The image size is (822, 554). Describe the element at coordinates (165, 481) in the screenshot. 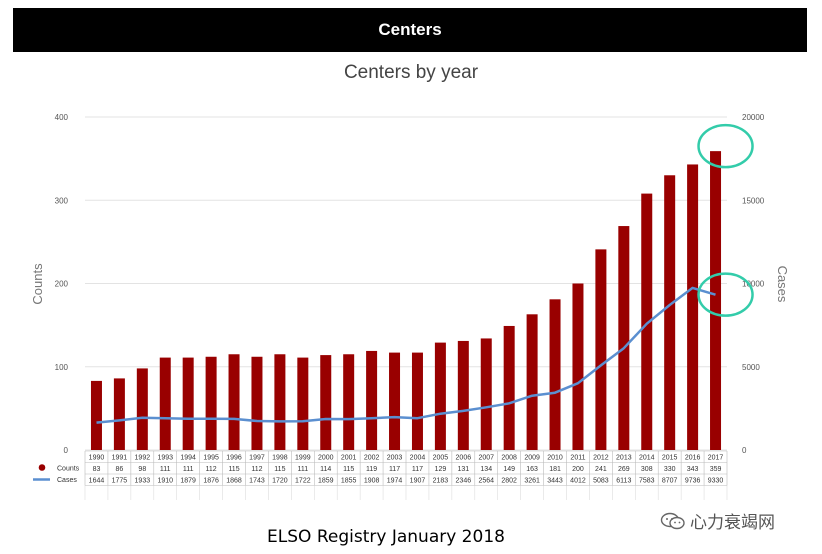

I see `table-cases-cell: 1910` at that location.